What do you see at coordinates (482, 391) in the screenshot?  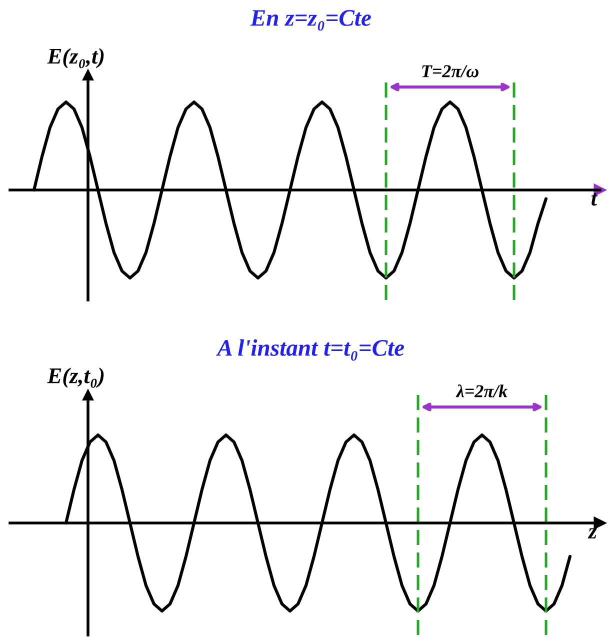 I see `text: λ=2π/k` at bounding box center [482, 391].